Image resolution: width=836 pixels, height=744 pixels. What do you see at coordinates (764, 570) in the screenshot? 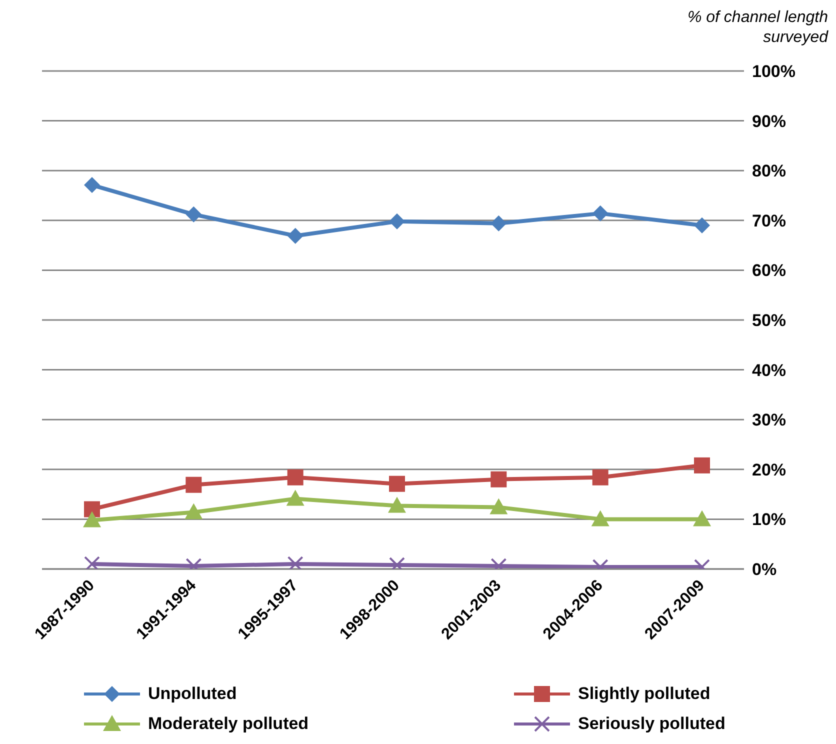
I see `y-tick-label: 0%` at bounding box center [764, 570].